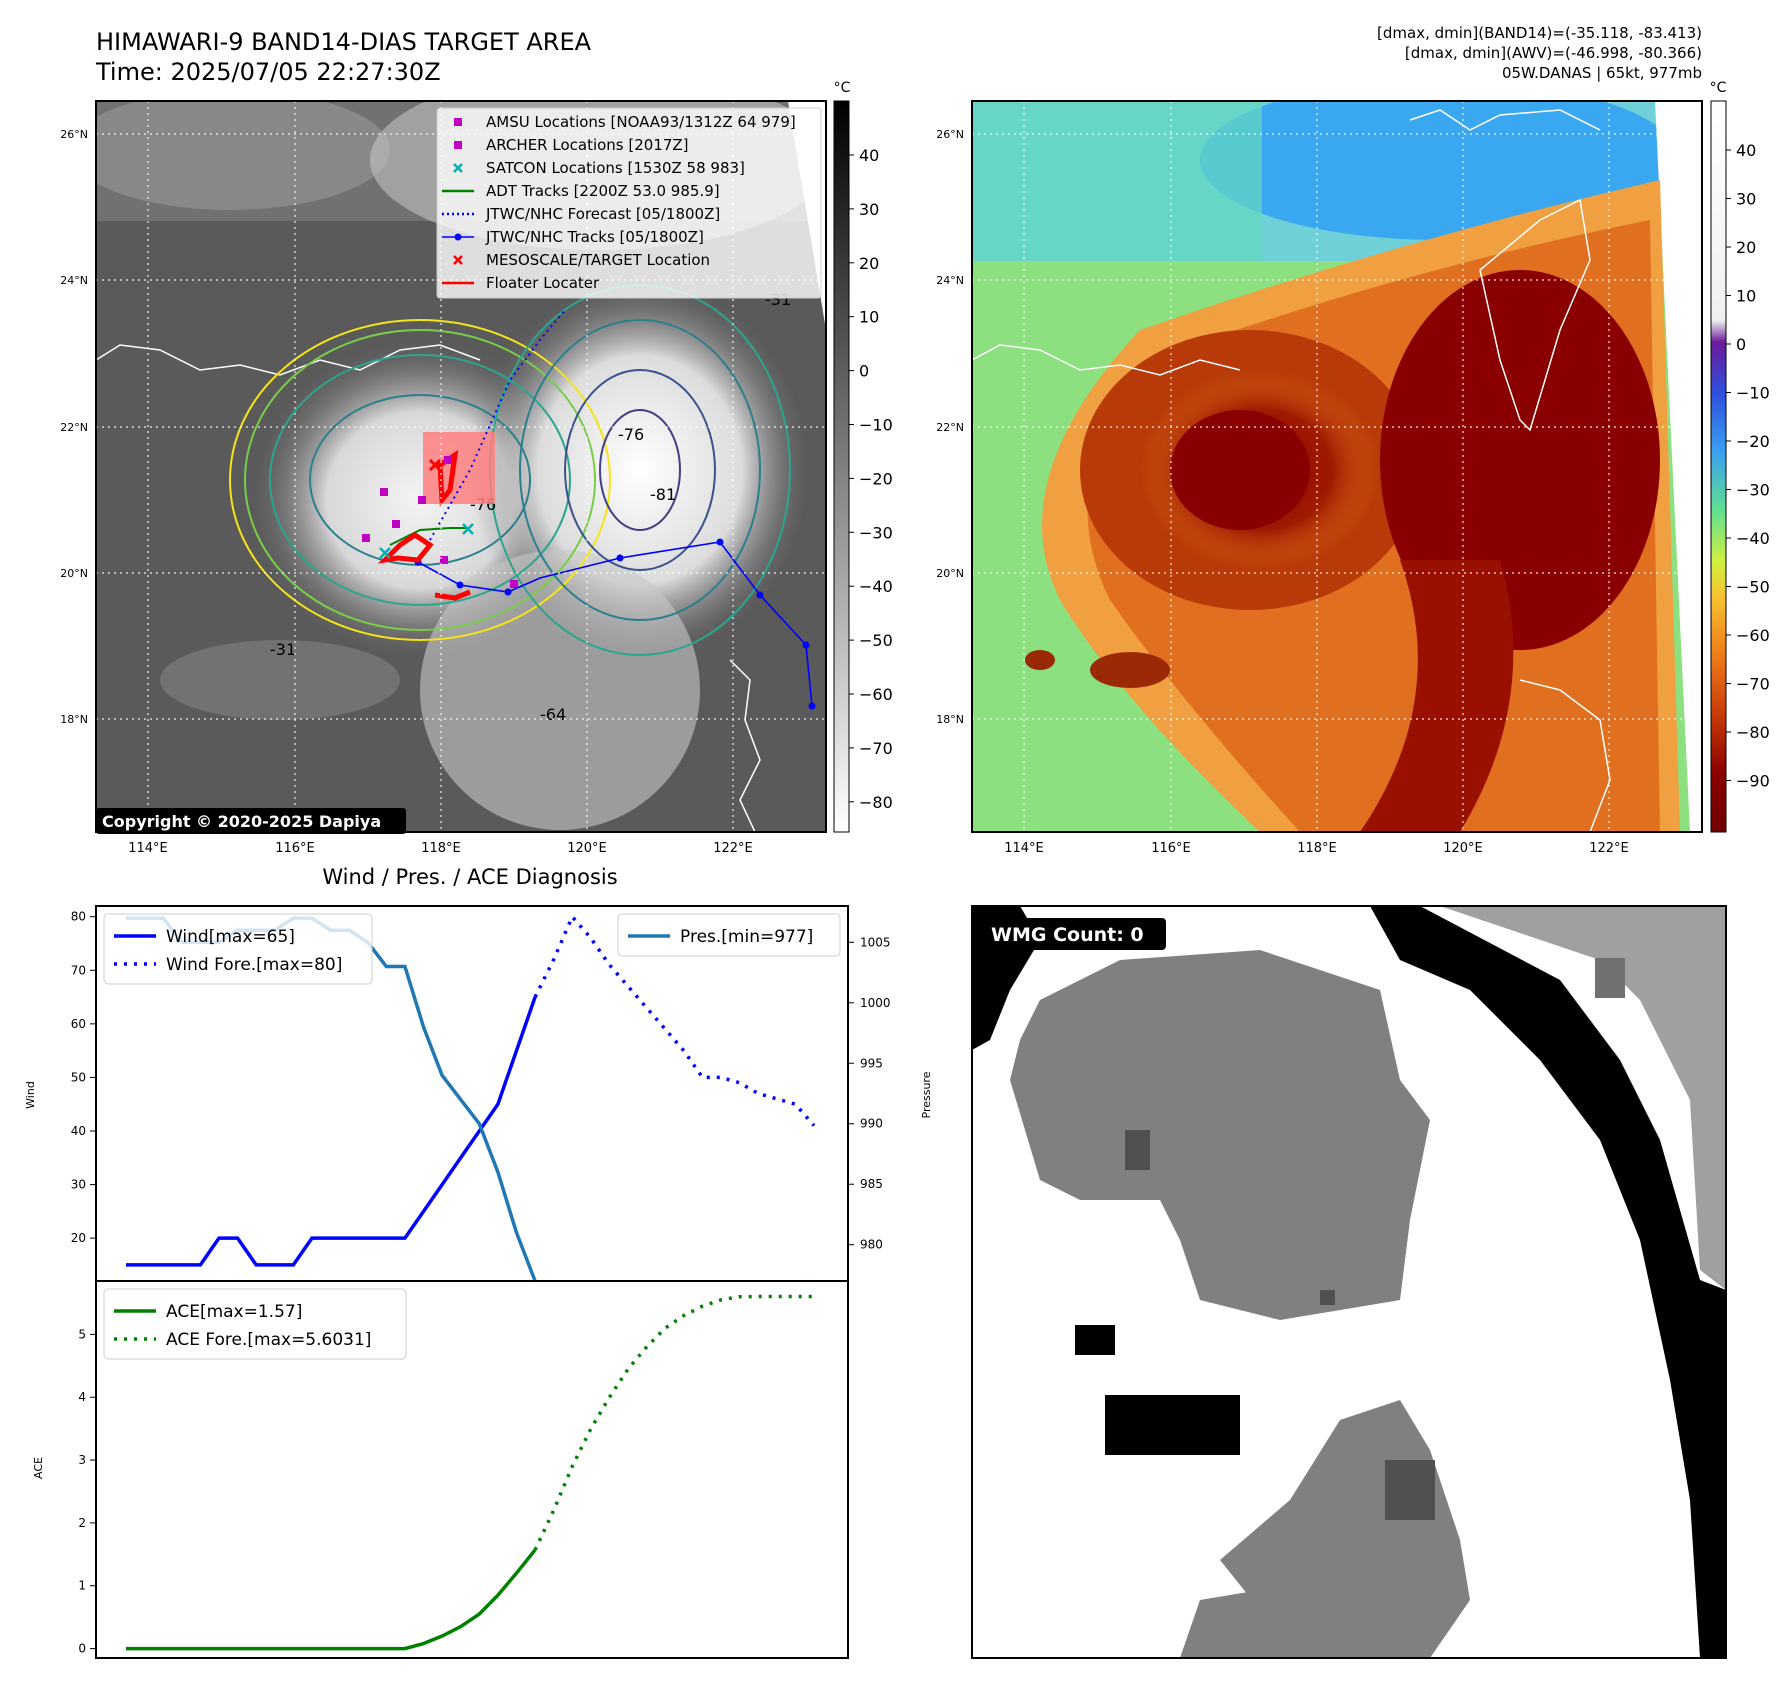 This screenshot has height=1690, width=1788. What do you see at coordinates (469, 877) in the screenshot?
I see `diagnosis-title: Wind / Pres. / ACE Diagnosis` at bounding box center [469, 877].